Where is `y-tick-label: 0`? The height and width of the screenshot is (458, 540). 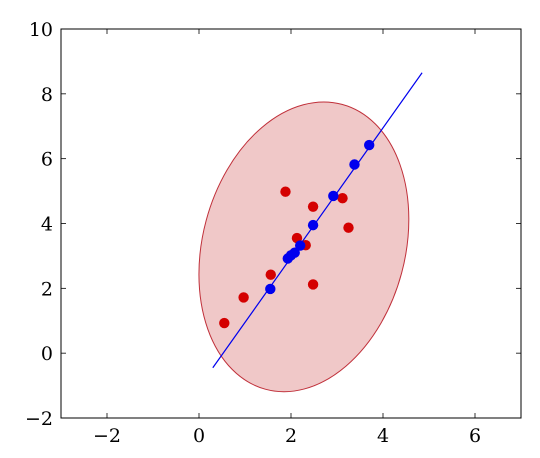
y-tick-label: 0 is located at coordinates (47, 354).